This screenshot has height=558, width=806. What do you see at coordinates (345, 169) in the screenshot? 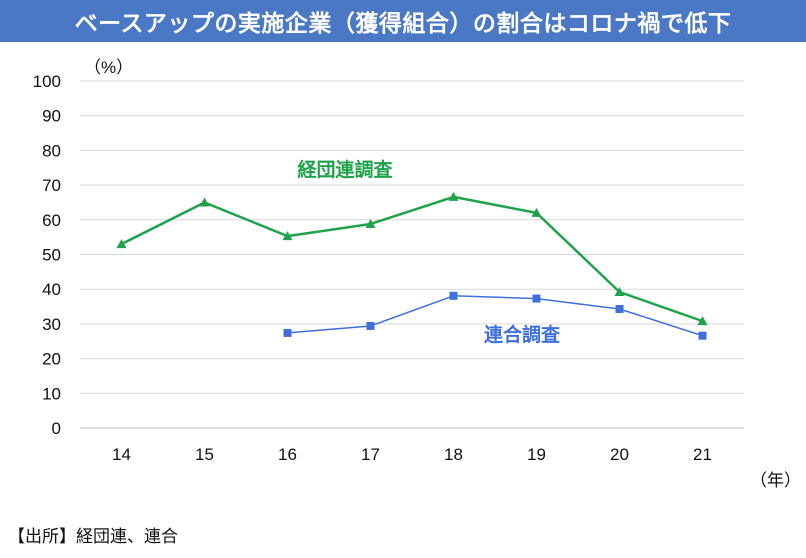
I see `series-label-keidanren: 経団連調査` at bounding box center [345, 169].